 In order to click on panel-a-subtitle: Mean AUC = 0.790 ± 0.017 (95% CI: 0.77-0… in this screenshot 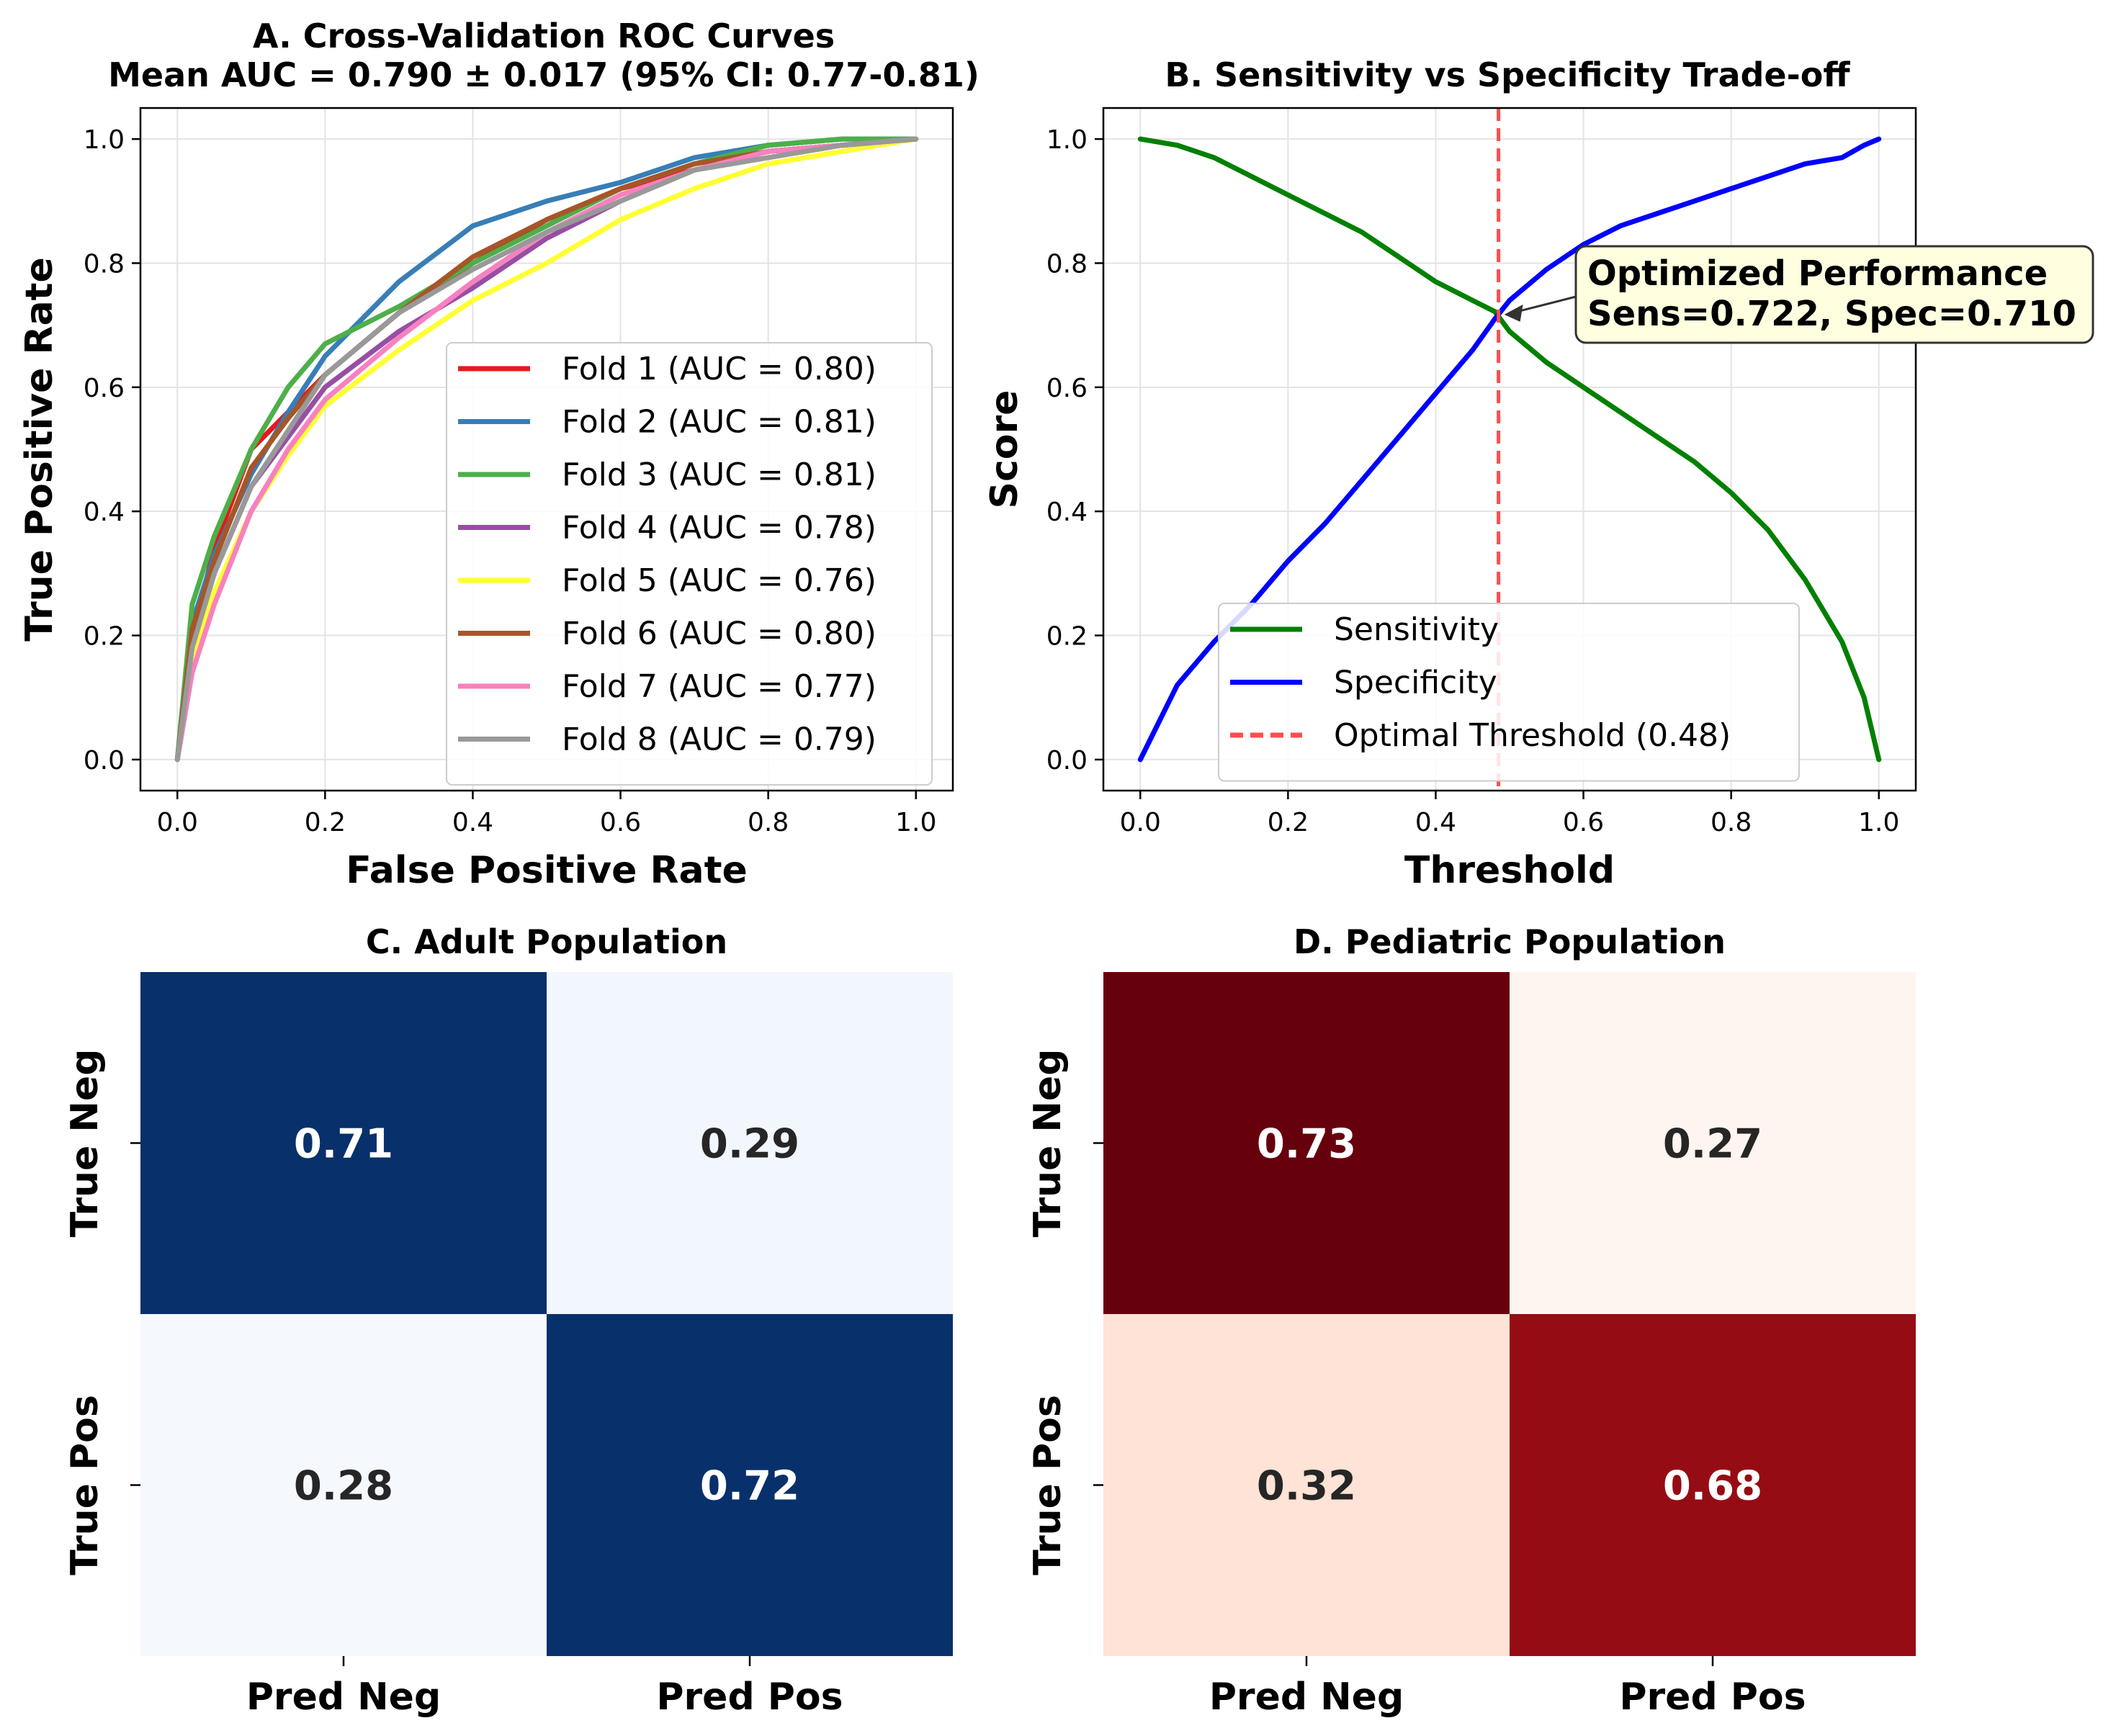, I will do `click(543, 74)`.